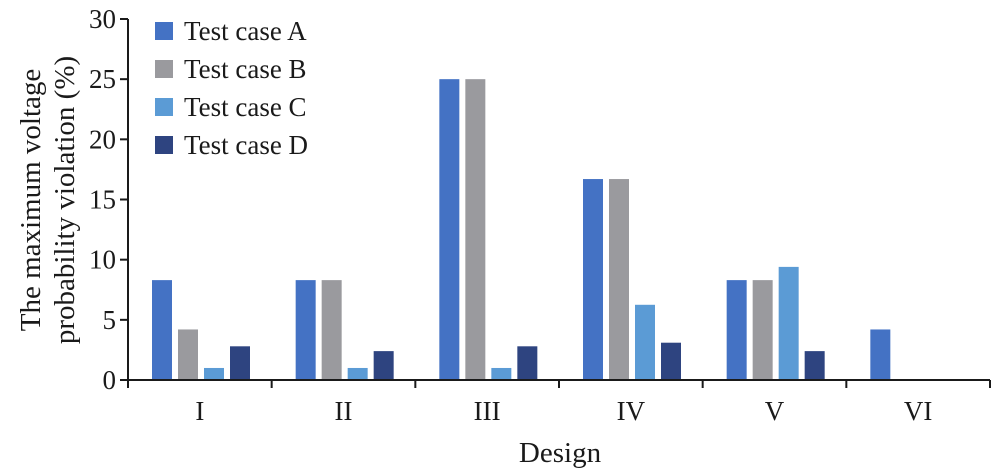 The width and height of the screenshot is (991, 473). What do you see at coordinates (246, 145) in the screenshot?
I see `legend-label: Test case D` at bounding box center [246, 145].